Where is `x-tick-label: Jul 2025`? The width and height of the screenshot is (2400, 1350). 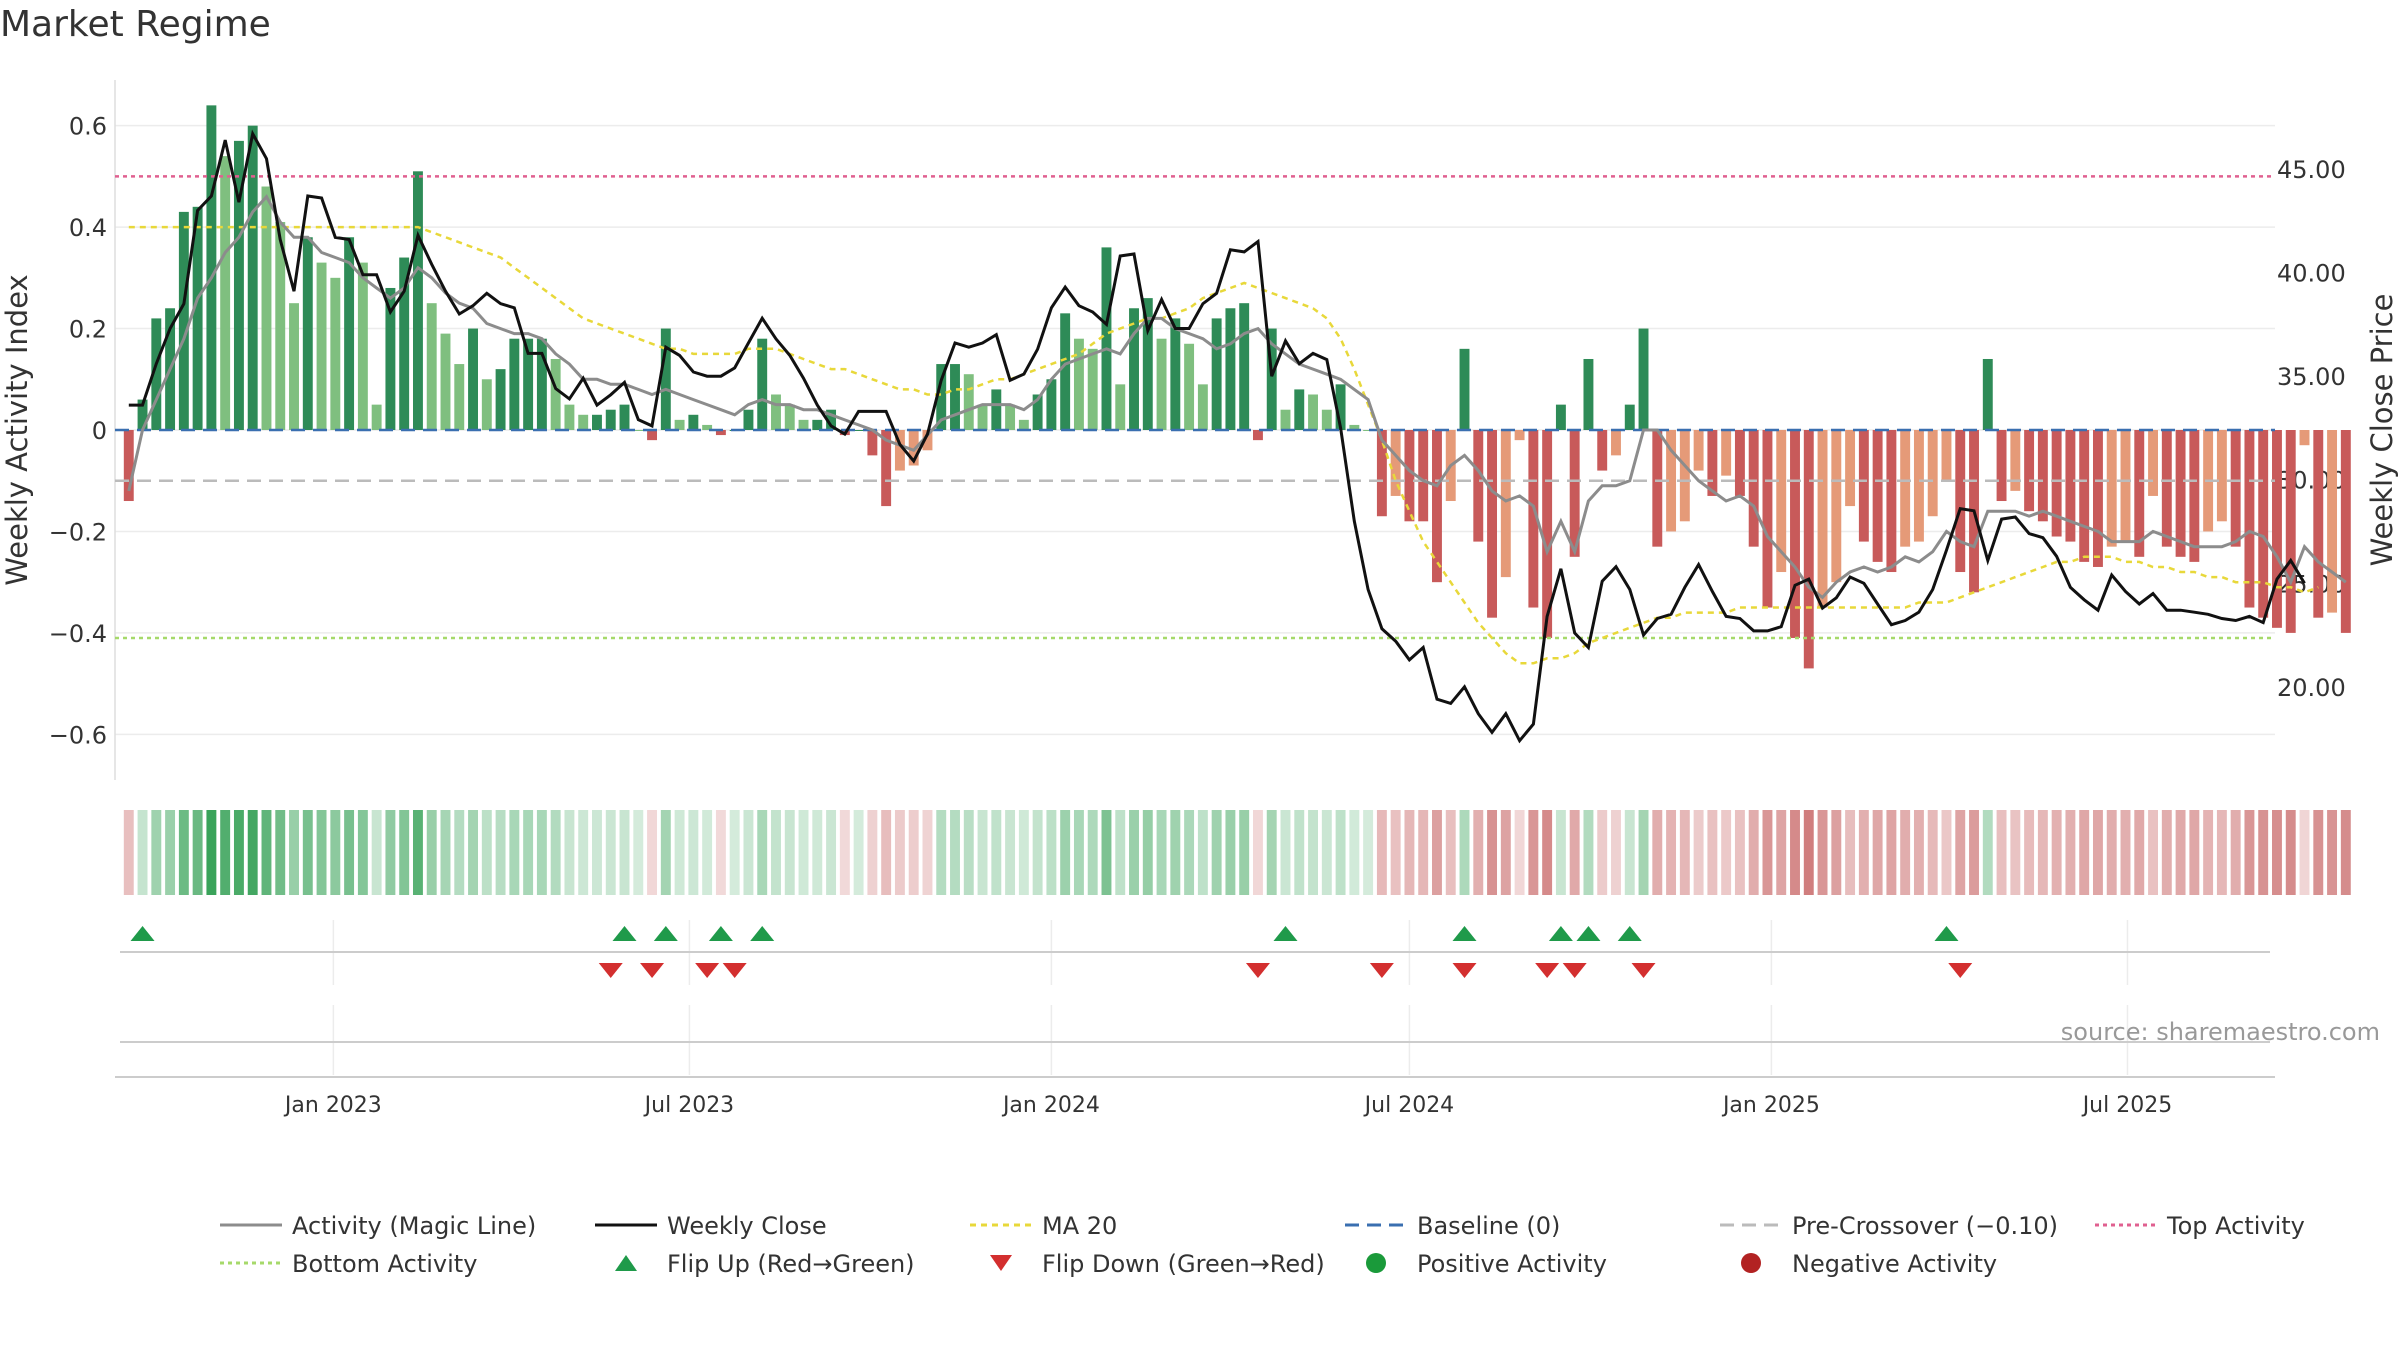 x-tick-label: Jul 2025 is located at coordinates (2127, 1105).